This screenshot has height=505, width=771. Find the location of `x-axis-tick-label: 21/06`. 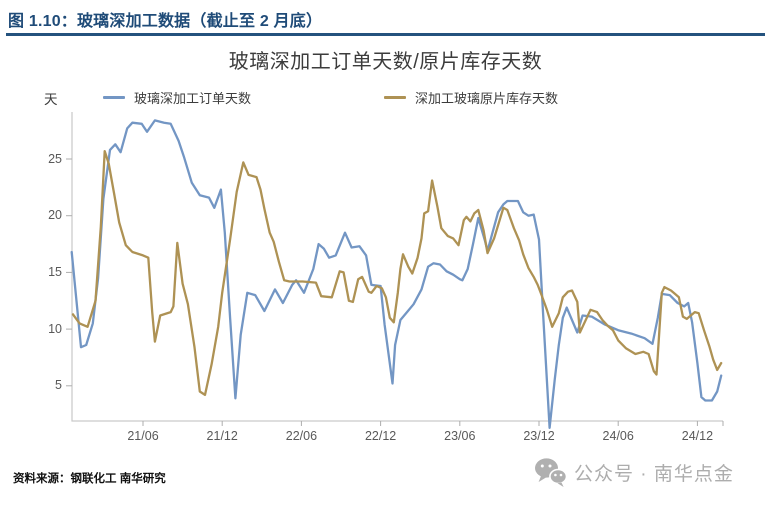

x-axis-tick-label: 21/06 is located at coordinates (143, 436).